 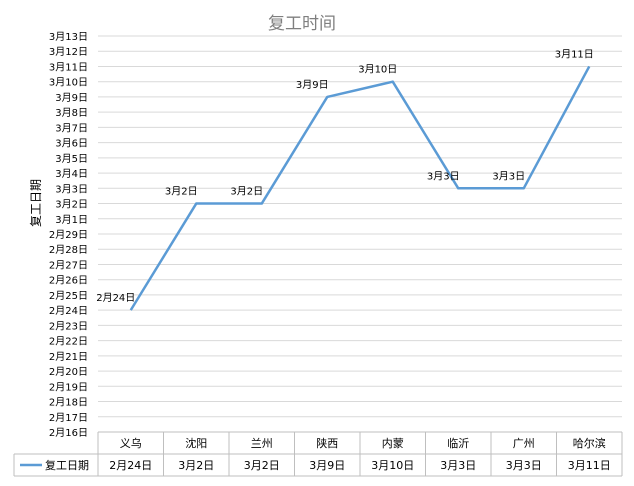 I want to click on y-tick-label: 3月10日, so click(x=68, y=83).